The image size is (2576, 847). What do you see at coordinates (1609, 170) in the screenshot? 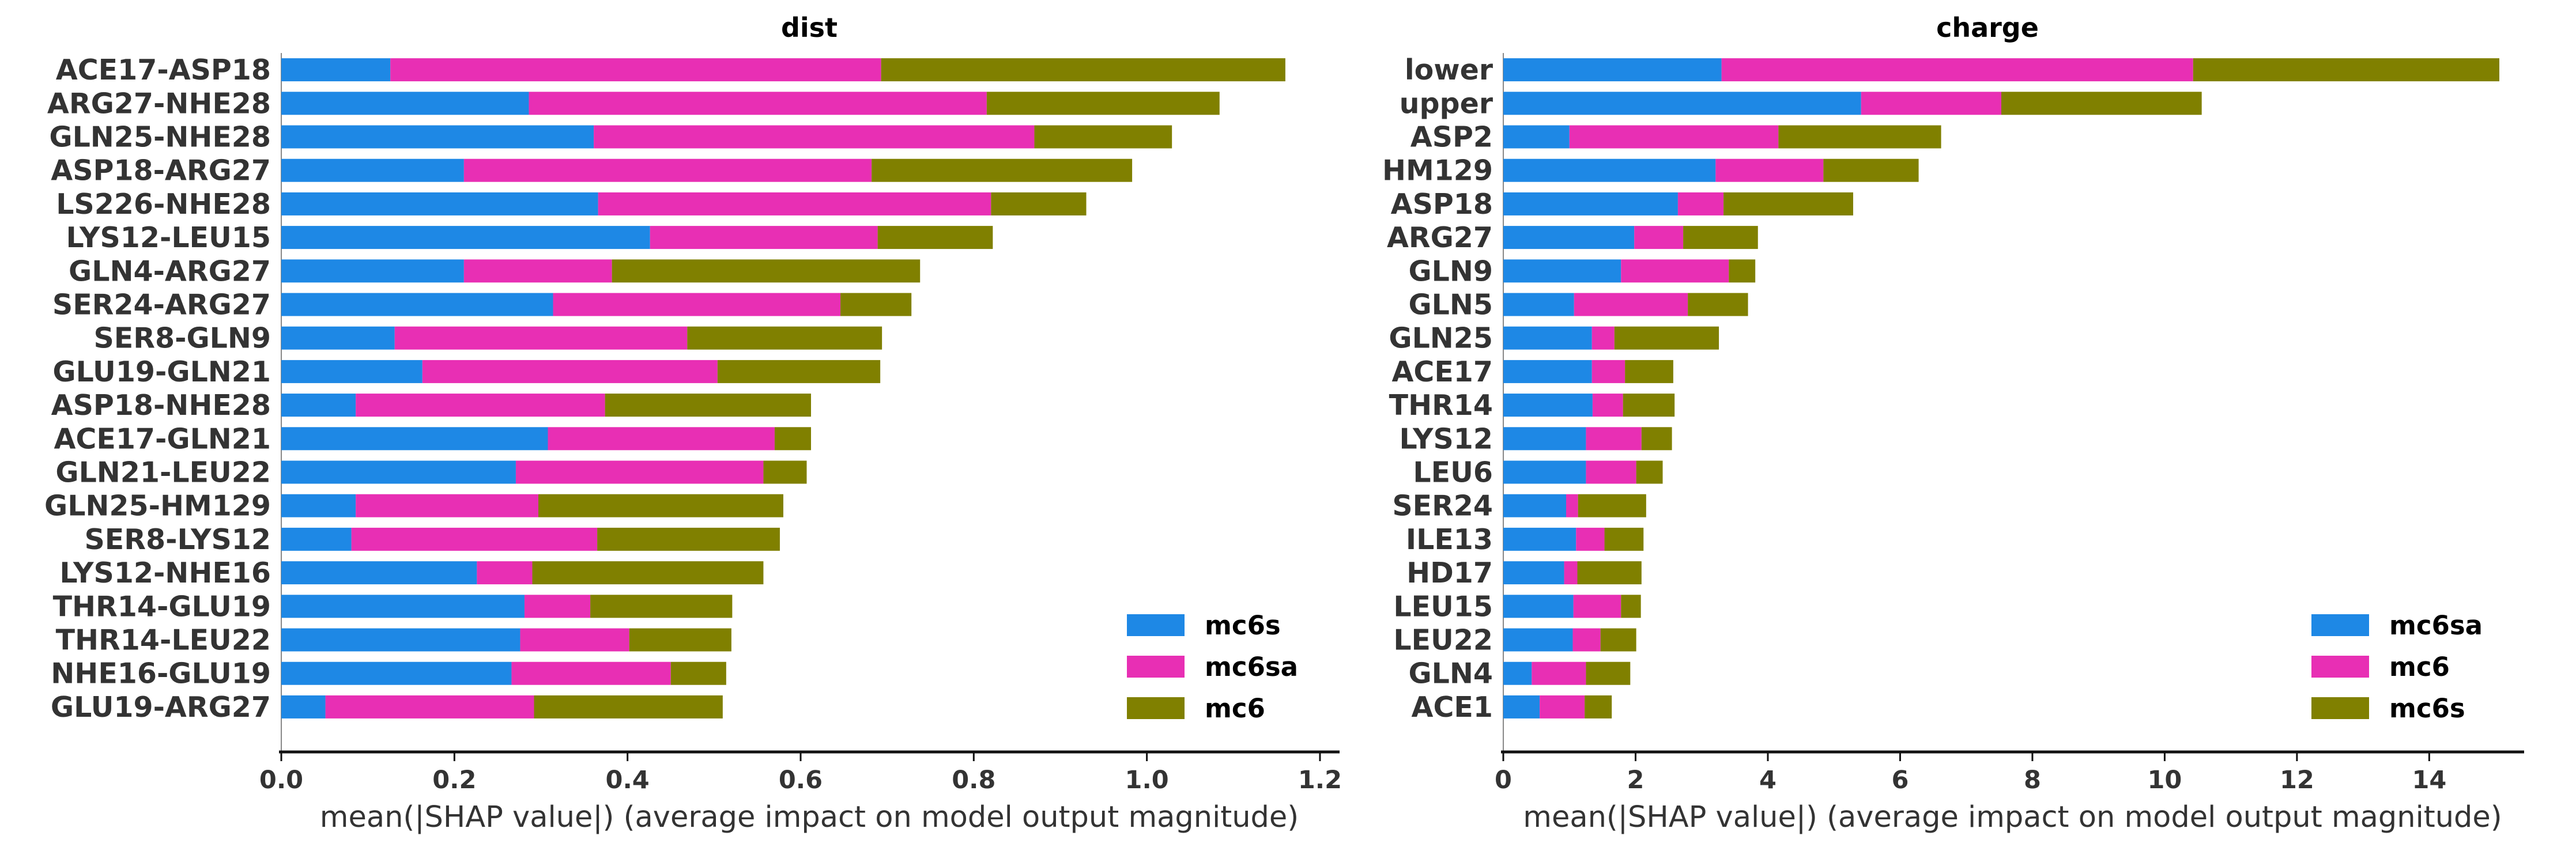
I see `bar-mc6sa-HM129` at bounding box center [1609, 170].